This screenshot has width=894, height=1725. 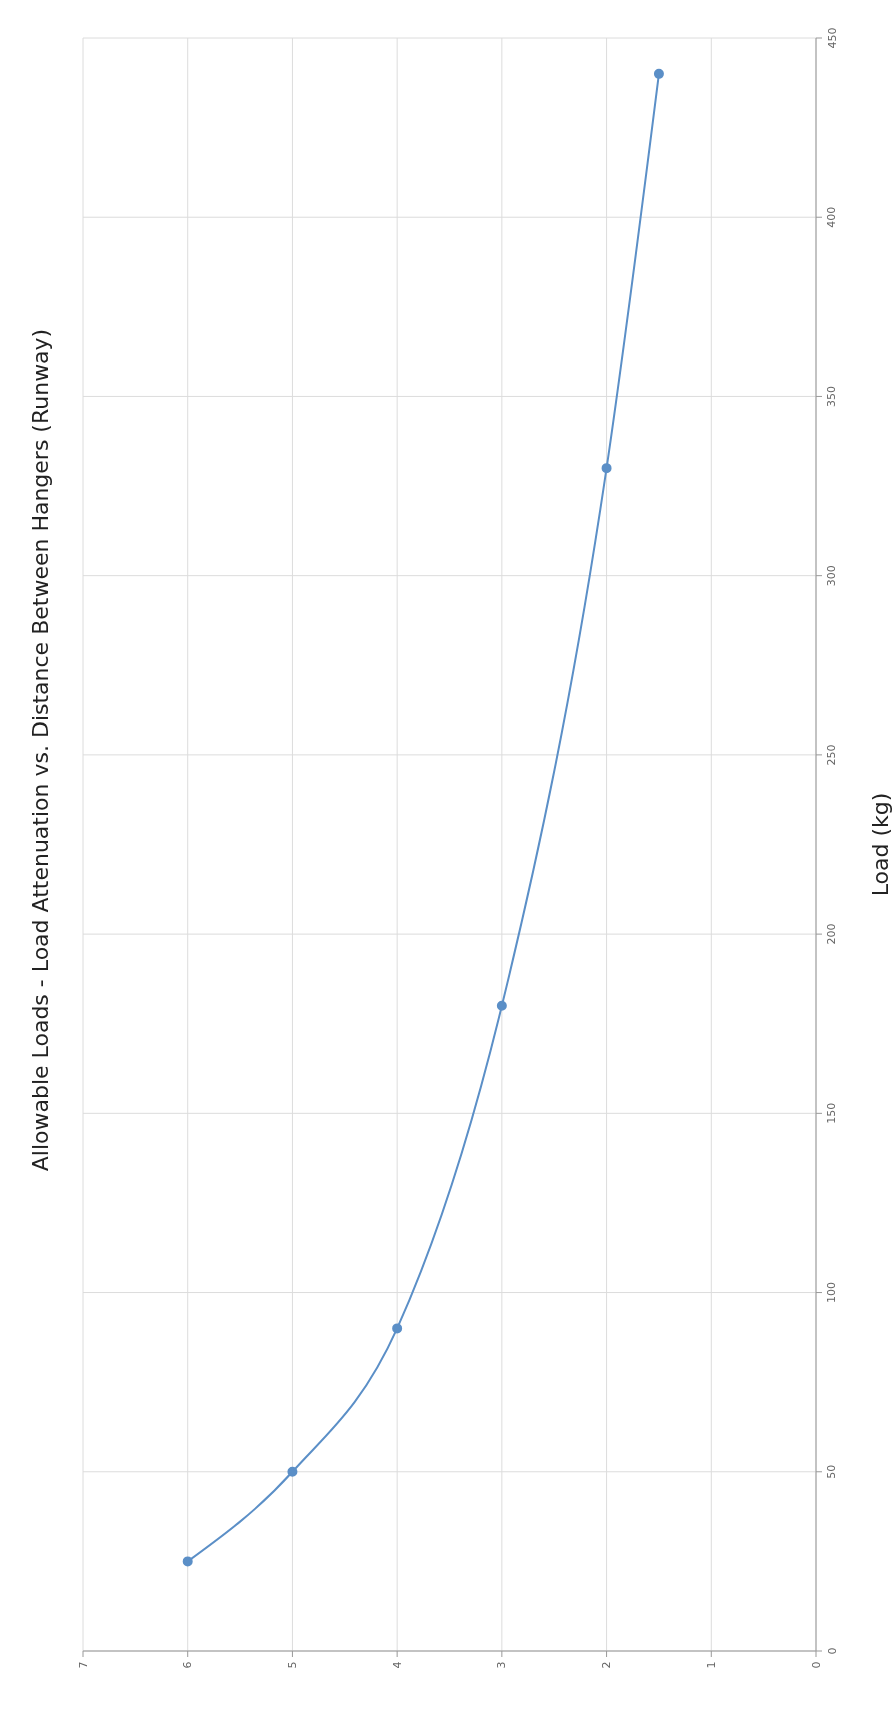 What do you see at coordinates (832, 1651) in the screenshot?
I see `y-tick-label: 0` at bounding box center [832, 1651].